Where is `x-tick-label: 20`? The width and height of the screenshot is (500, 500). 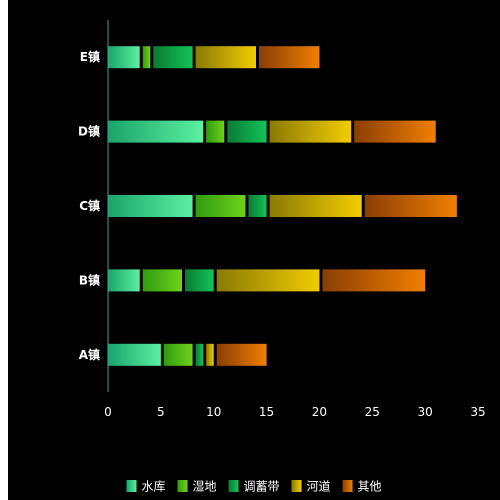 x-tick-label: 20 is located at coordinates (319, 412).